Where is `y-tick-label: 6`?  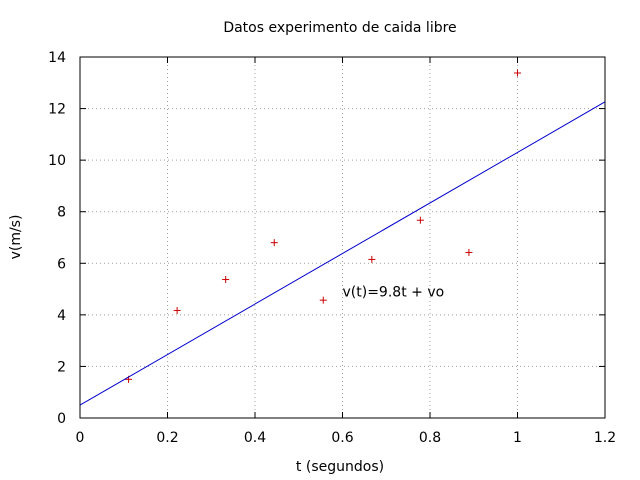 y-tick-label: 6 is located at coordinates (61, 264).